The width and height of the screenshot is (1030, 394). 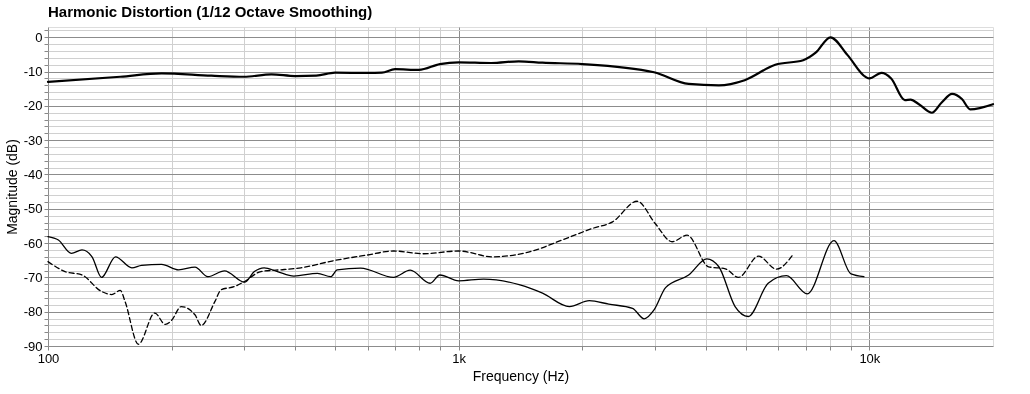 What do you see at coordinates (521, 375) in the screenshot?
I see `x-axis-title: Frequency (Hz)` at bounding box center [521, 375].